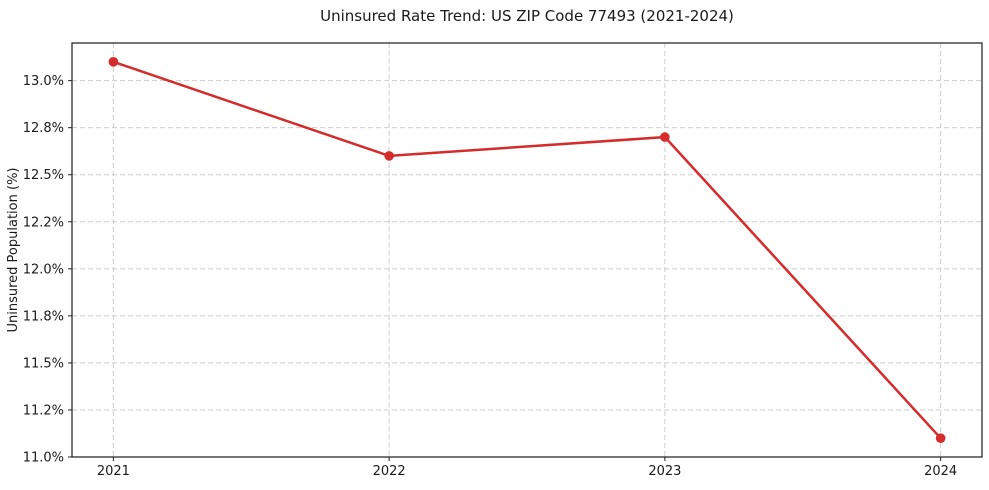 The image size is (989, 490). Describe the element at coordinates (43, 81) in the screenshot. I see `y-tick-label: 13.0%` at that location.